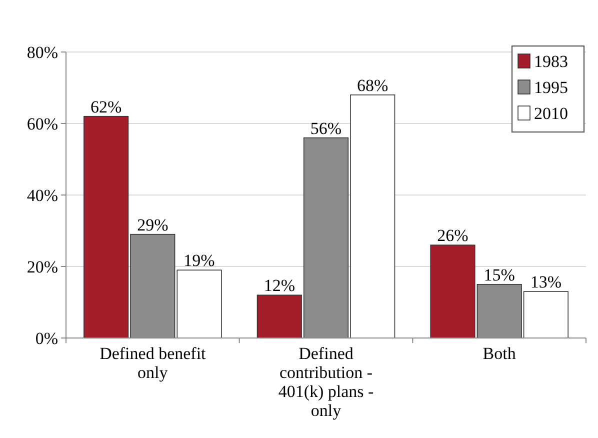 This screenshot has width=598, height=438. What do you see at coordinates (46, 338) in the screenshot?
I see `y-tick-label: 0%` at bounding box center [46, 338].